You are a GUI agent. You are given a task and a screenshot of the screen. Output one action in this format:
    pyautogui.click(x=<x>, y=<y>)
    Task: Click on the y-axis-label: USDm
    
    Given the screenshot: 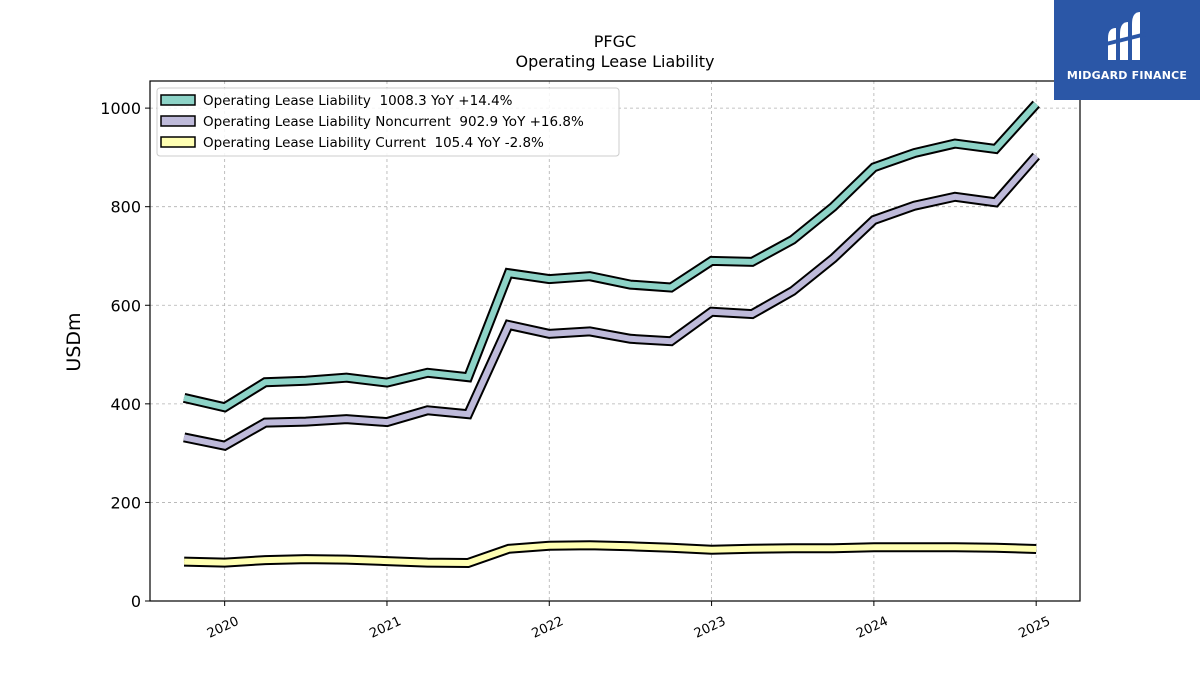 What is the action you would take?
    pyautogui.click(x=74, y=341)
    